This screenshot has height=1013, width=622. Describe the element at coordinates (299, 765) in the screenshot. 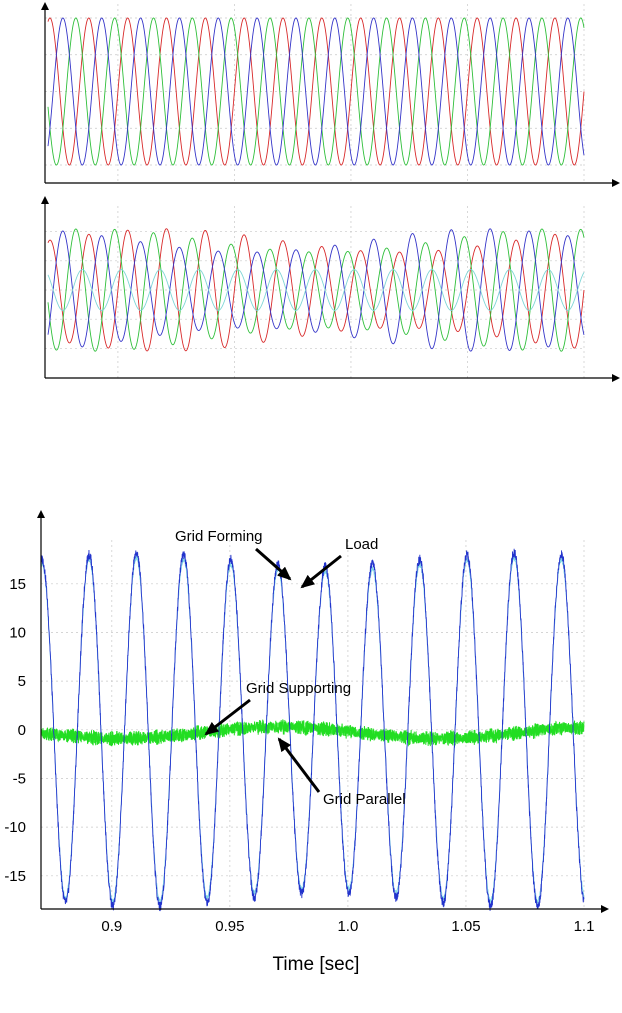

I see `annotation-arrow-grid-parallel` at that location.